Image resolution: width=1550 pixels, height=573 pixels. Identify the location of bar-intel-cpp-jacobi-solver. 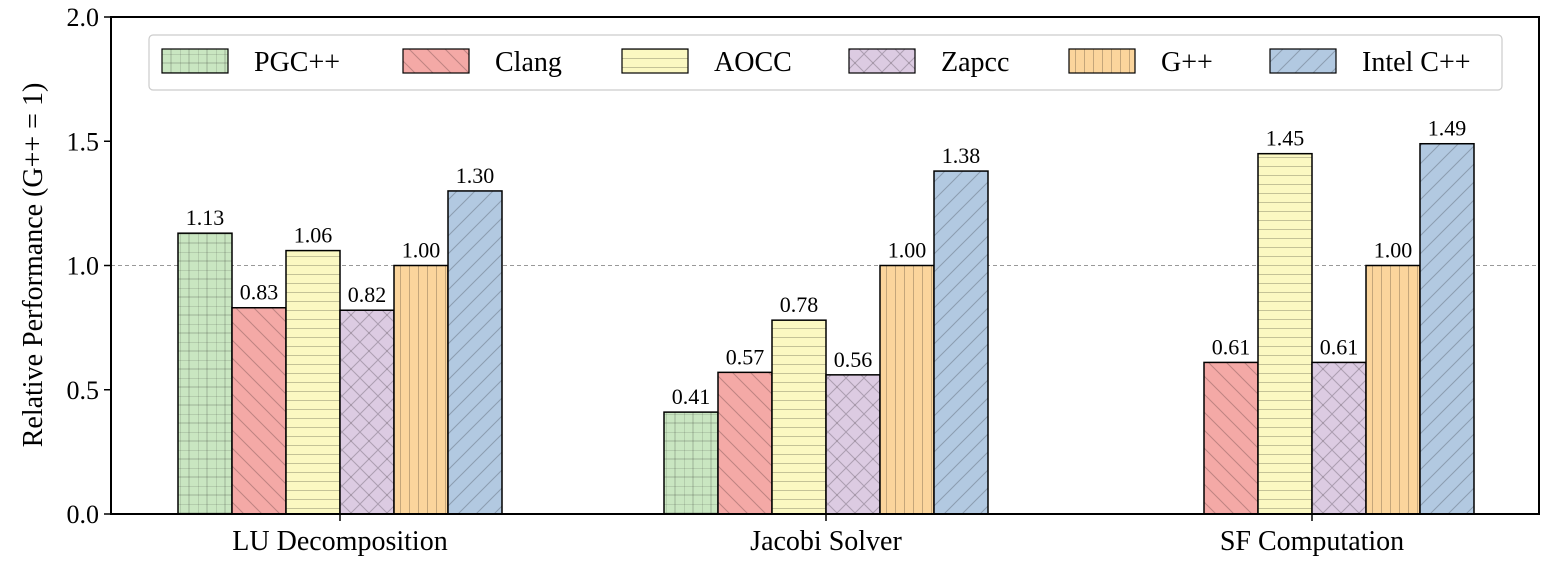
(961, 342).